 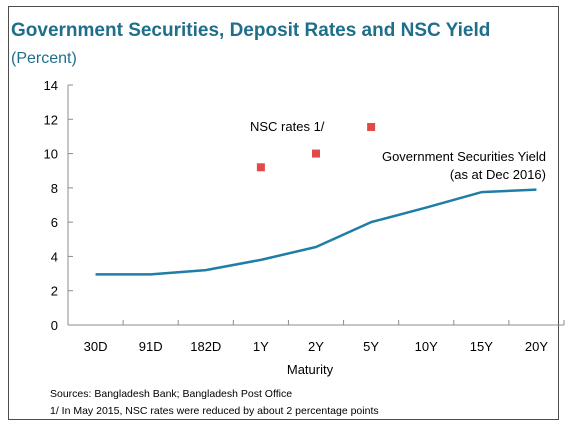 What do you see at coordinates (536, 346) in the screenshot?
I see `x-tick-label: 20Y` at bounding box center [536, 346].